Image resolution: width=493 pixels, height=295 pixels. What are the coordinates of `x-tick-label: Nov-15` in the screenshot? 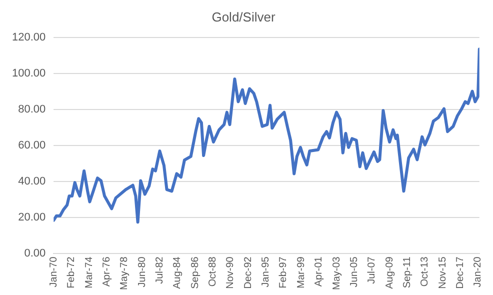 It's located at (442, 272).